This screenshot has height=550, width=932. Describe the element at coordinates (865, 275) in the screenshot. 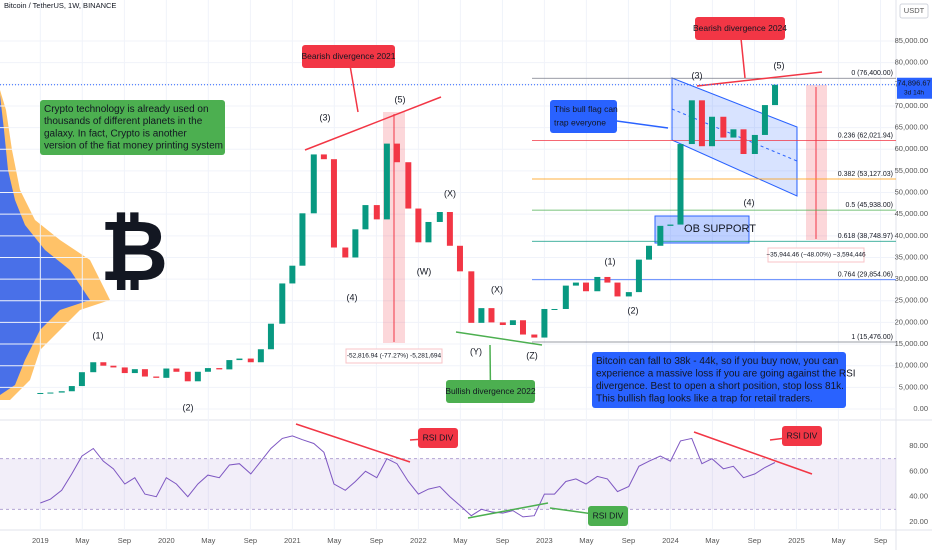

I see `fib-label: 0.764 (29,854.06)` at that location.